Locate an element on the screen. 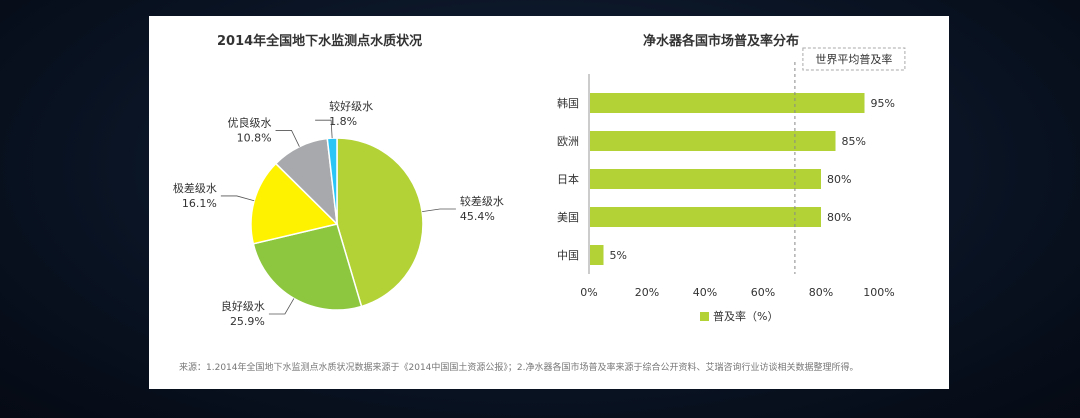 This screenshot has width=1080, height=418. pie-slice-label: 较差级水 is located at coordinates (482, 201).